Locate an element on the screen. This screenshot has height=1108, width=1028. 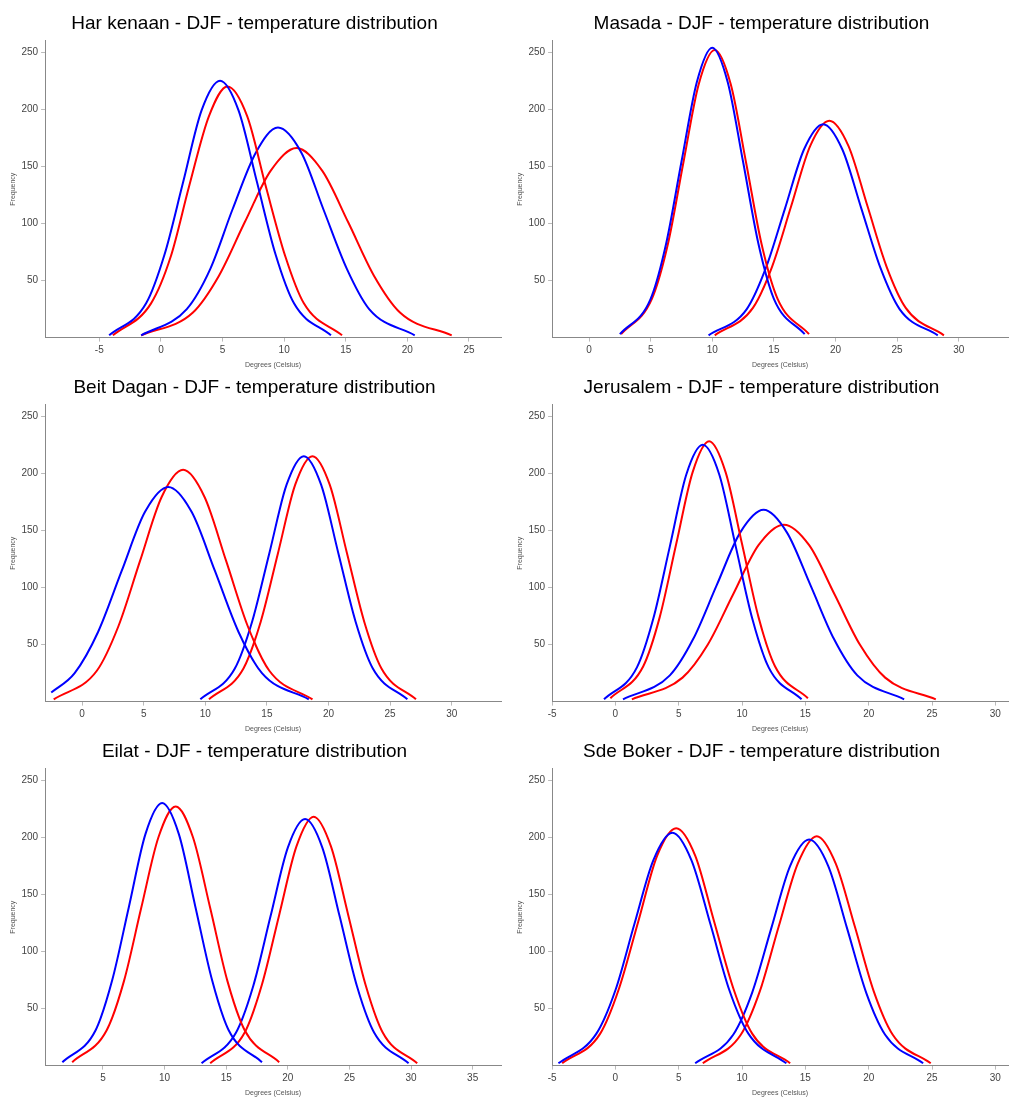
chart-title: Beit Dagan - DJF - temperature distribution is located at coordinates (254, 386).